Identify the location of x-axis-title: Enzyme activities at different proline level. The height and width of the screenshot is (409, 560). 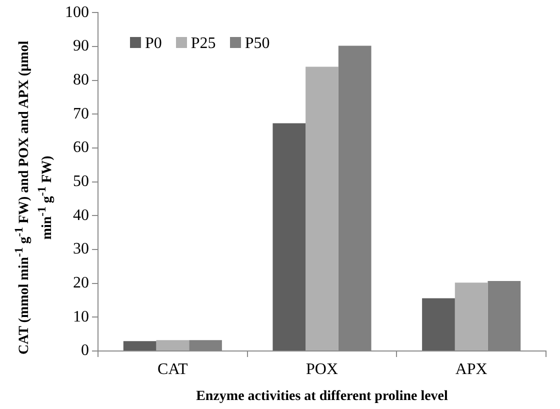
(322, 396).